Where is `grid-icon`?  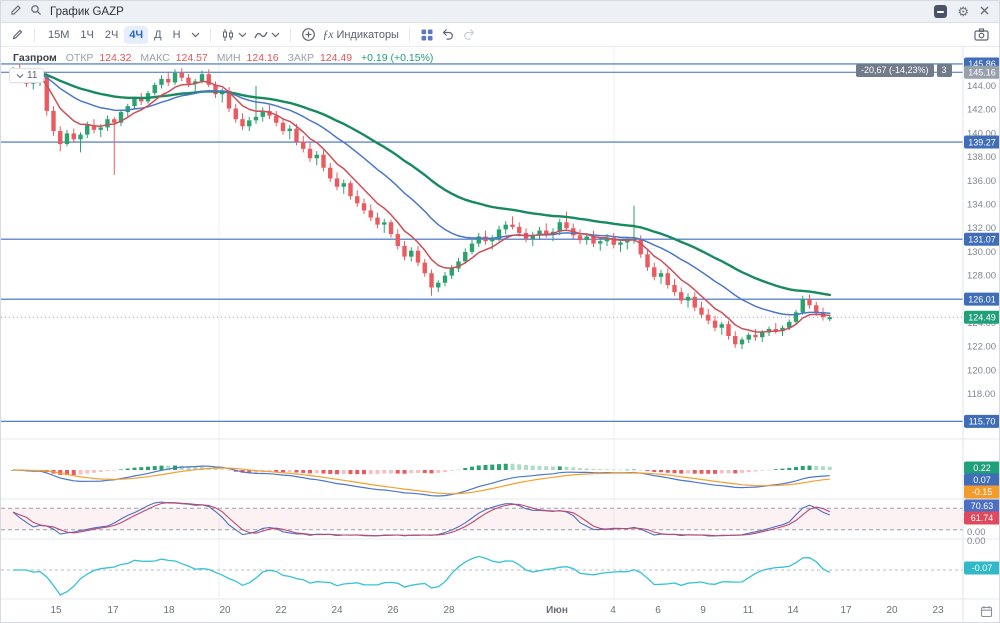
grid-icon is located at coordinates (427, 34).